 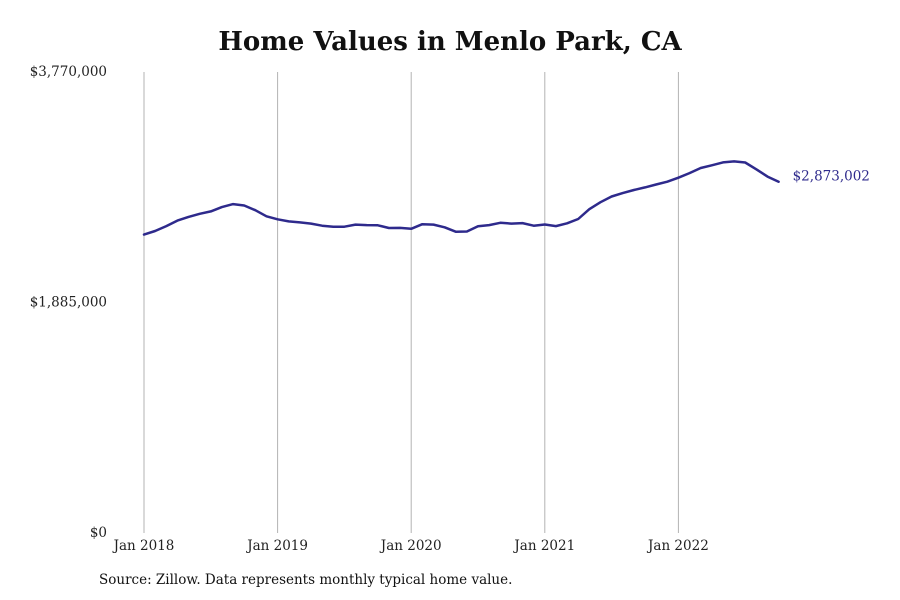 I want to click on y-axis-ticks: $0 $1,885,000 $3,770,000, so click(x=68, y=302).